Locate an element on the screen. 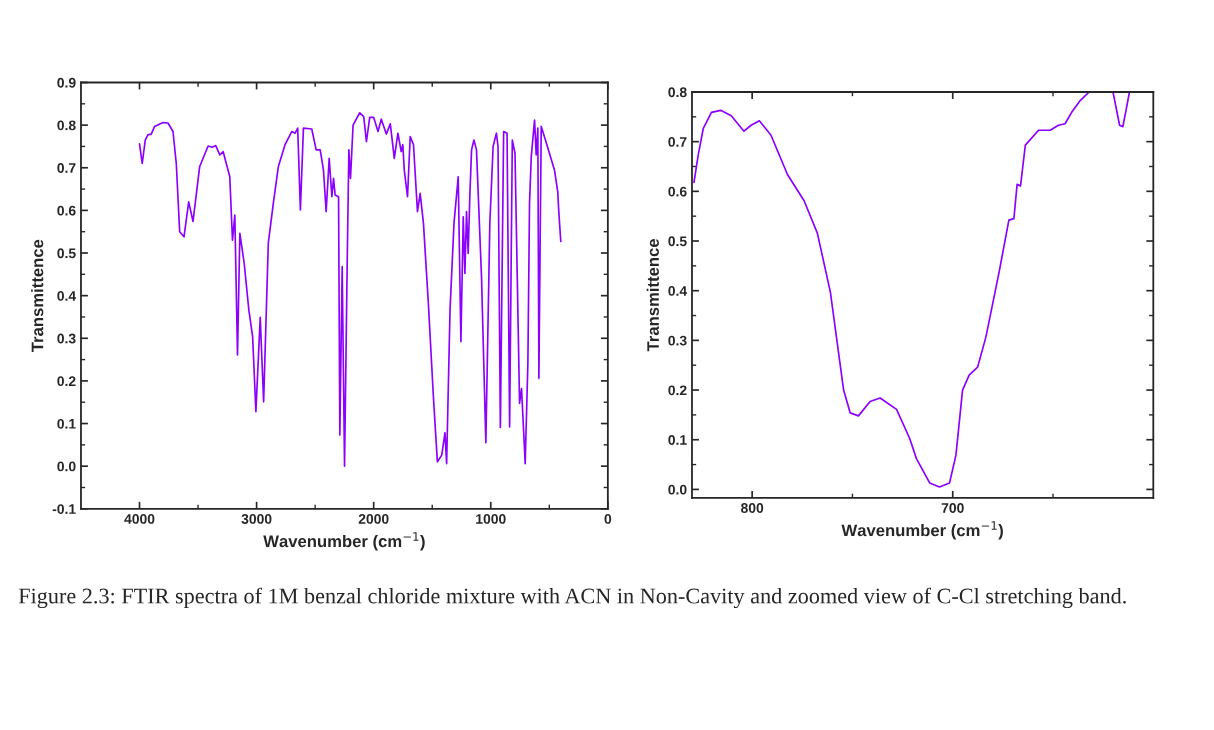 This screenshot has width=1214, height=730. y-tick-label: -0.1 is located at coordinates (64, 509).